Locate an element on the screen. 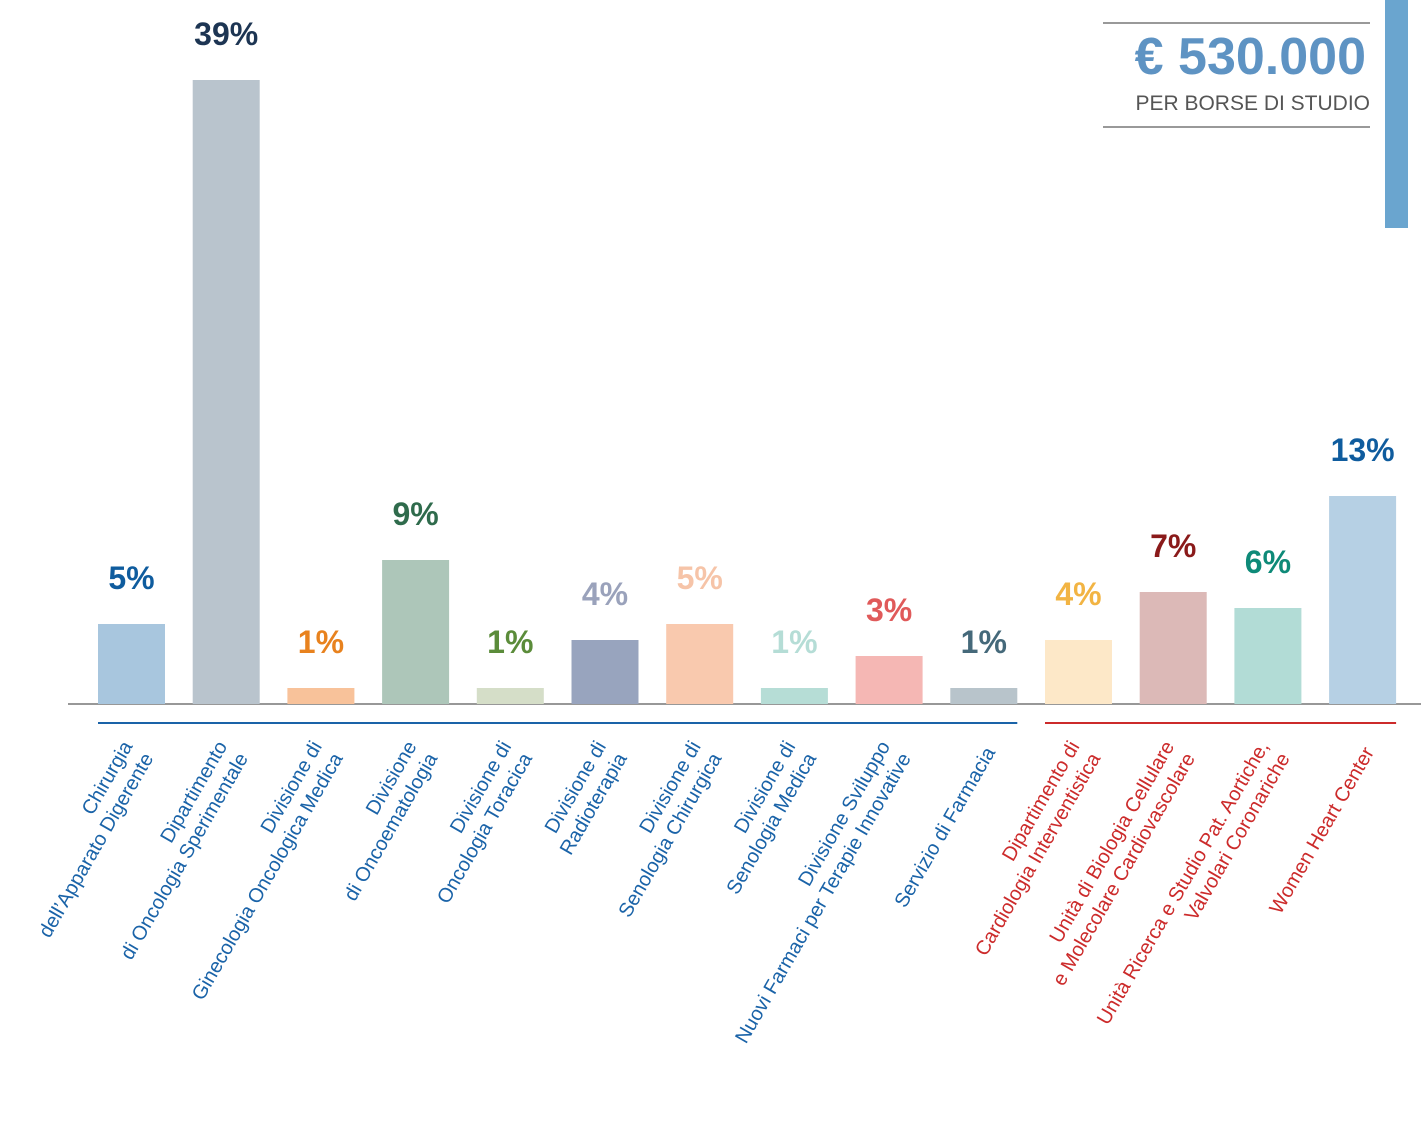  category-label: Divisione diRadioterapia is located at coordinates (583, 798).